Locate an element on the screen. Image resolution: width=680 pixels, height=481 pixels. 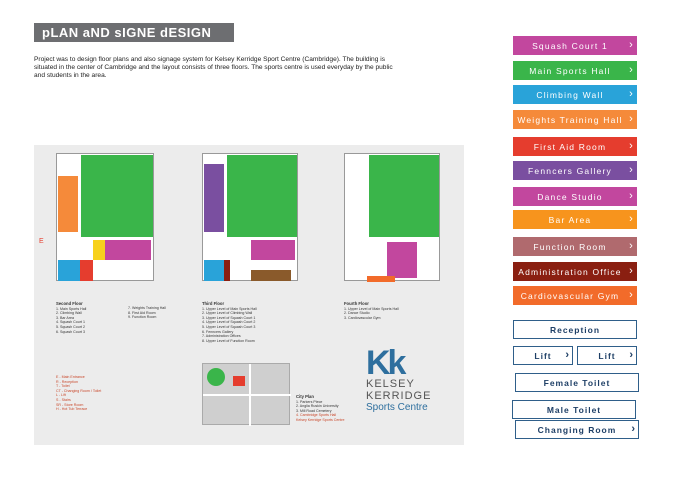
legend-item: 2. Climbing Wall is located at coordinates (69, 313).